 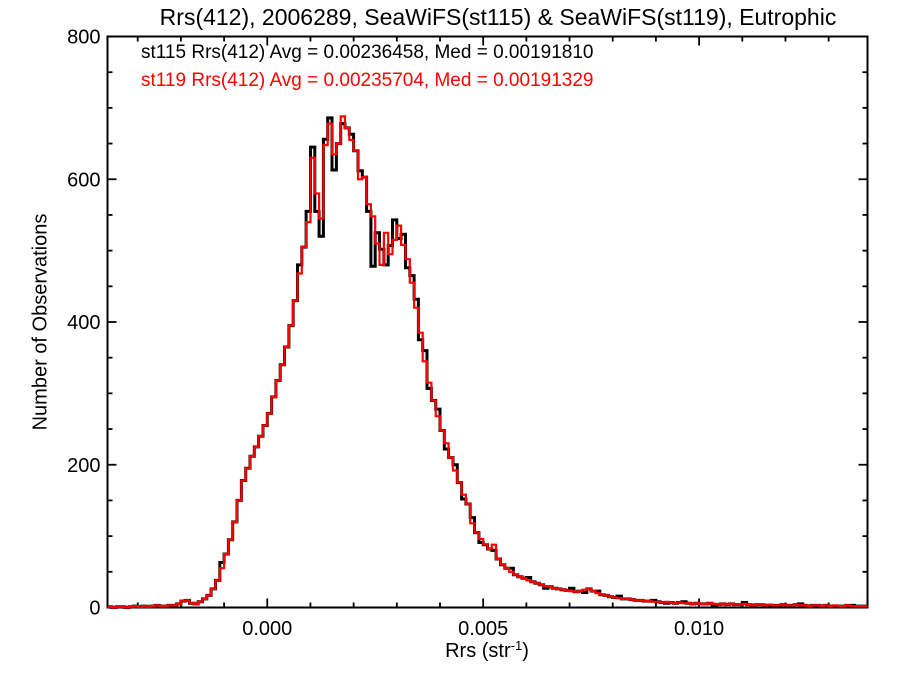 I want to click on y-tick-label: 600, so click(x=83, y=180).